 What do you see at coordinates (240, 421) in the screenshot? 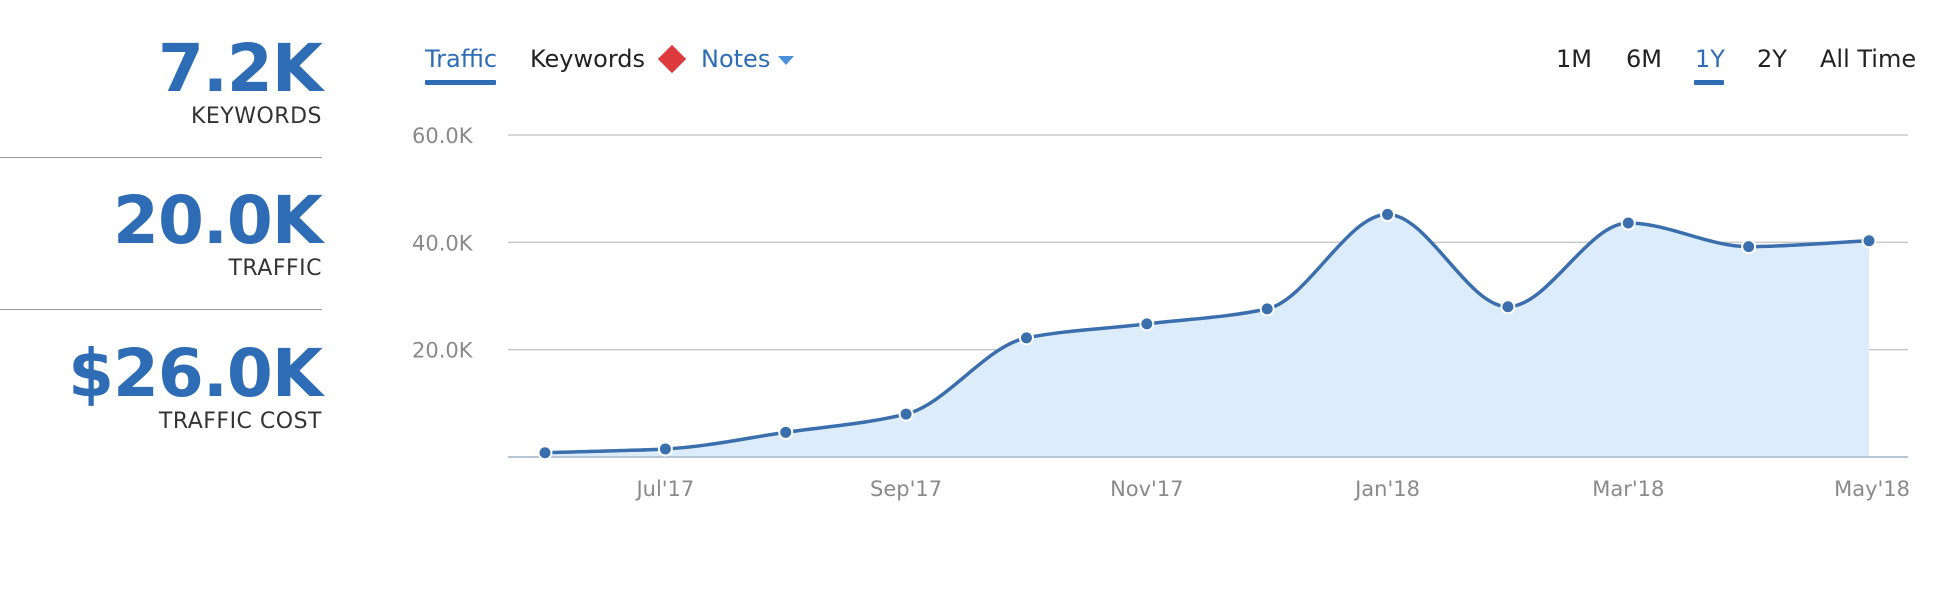
I see `stat-traffic-cost-label: TRAFFIC COST` at bounding box center [240, 421].